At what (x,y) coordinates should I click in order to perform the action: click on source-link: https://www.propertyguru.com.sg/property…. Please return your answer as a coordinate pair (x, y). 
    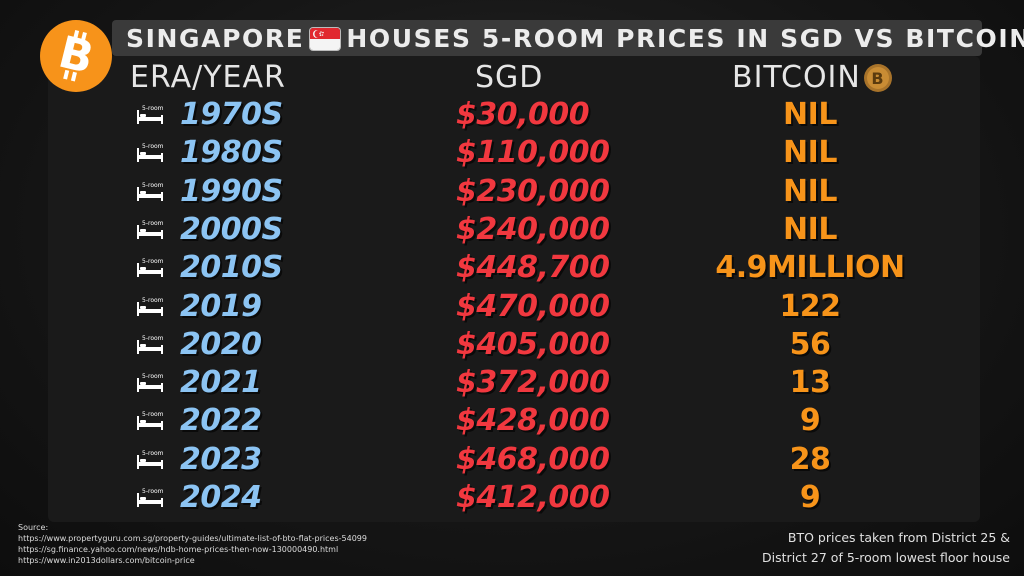
    Looking at the image, I should click on (192, 538).